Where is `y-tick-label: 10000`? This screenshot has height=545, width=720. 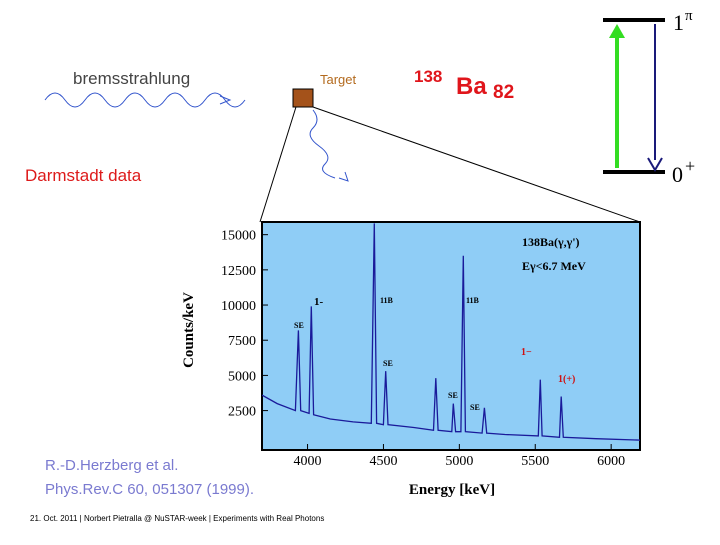
y-tick-label: 10000 is located at coordinates (238, 306).